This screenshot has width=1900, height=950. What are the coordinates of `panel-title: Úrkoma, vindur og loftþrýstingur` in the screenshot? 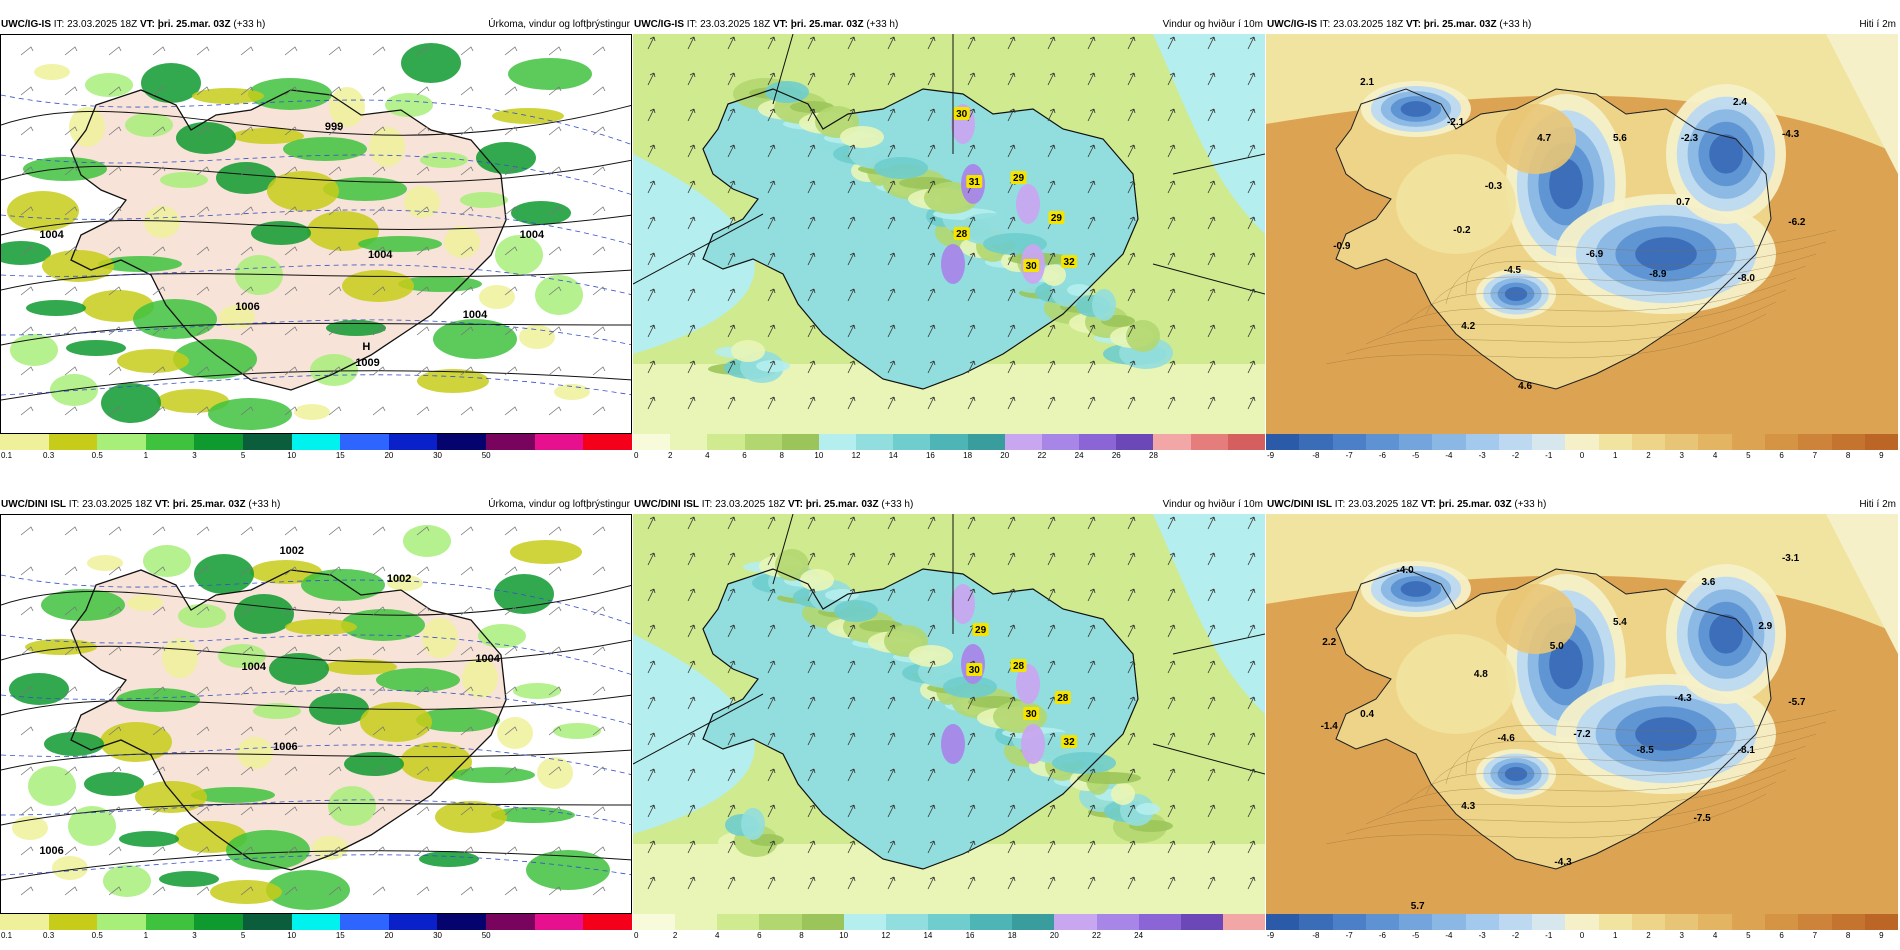 It's located at (559, 24).